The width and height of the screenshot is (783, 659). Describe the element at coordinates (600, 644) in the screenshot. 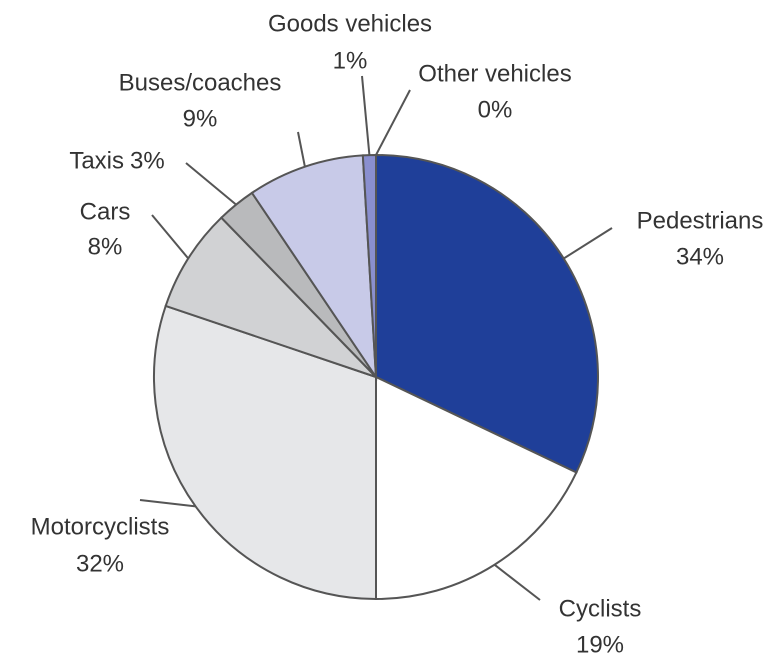

I see `slice-value-label: 19%` at that location.